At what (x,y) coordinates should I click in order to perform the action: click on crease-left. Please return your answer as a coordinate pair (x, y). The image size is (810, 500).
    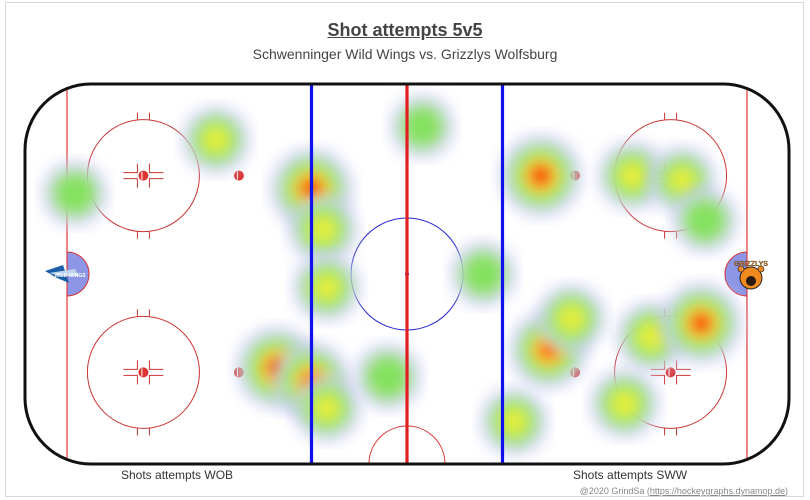
    Looking at the image, I should click on (78, 274).